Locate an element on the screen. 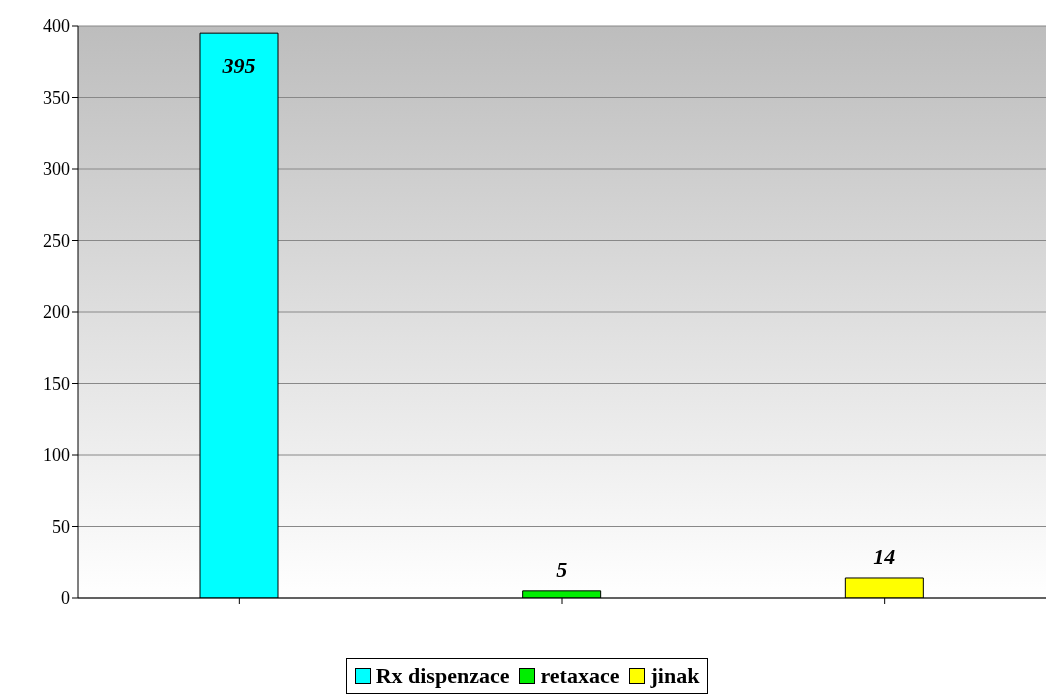 Image resolution: width=1054 pixels, height=700 pixels. data-label: 5 is located at coordinates (562, 569).